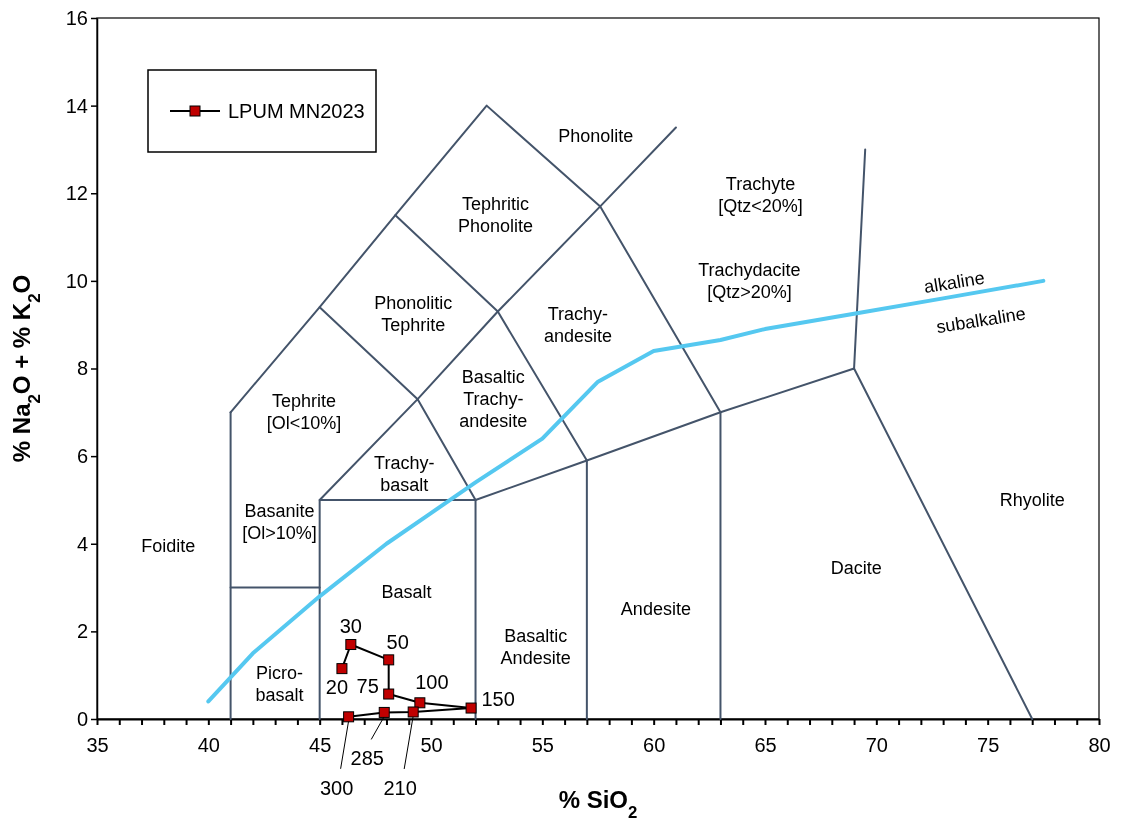 This screenshot has width=1128, height=821. I want to click on y-tick-label: 16, so click(76, 17).